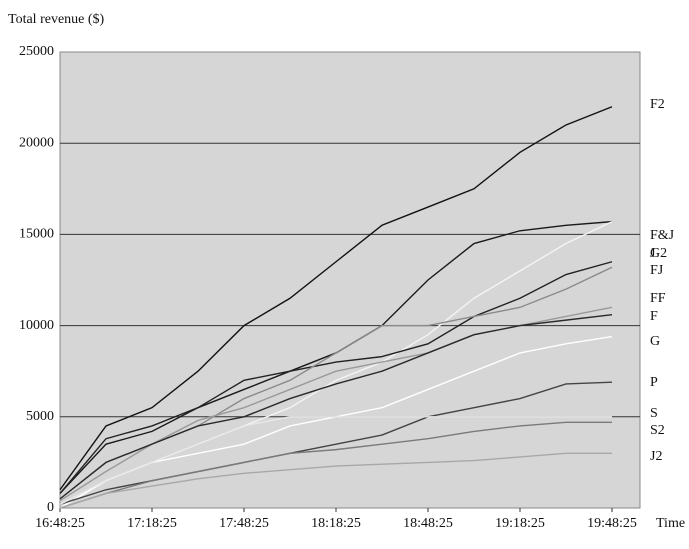 The image size is (689, 549). What do you see at coordinates (653, 253) in the screenshot?
I see `series-label: J` at bounding box center [653, 253].